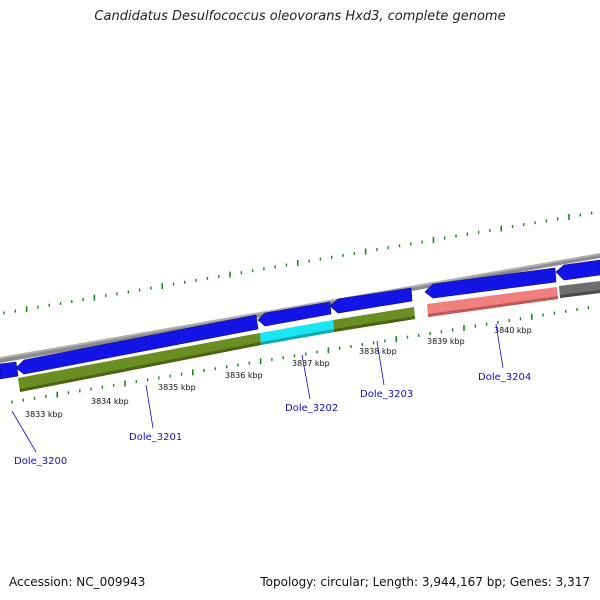  I want to click on gene-label-dole-3201: Dole_3201, so click(155, 437).